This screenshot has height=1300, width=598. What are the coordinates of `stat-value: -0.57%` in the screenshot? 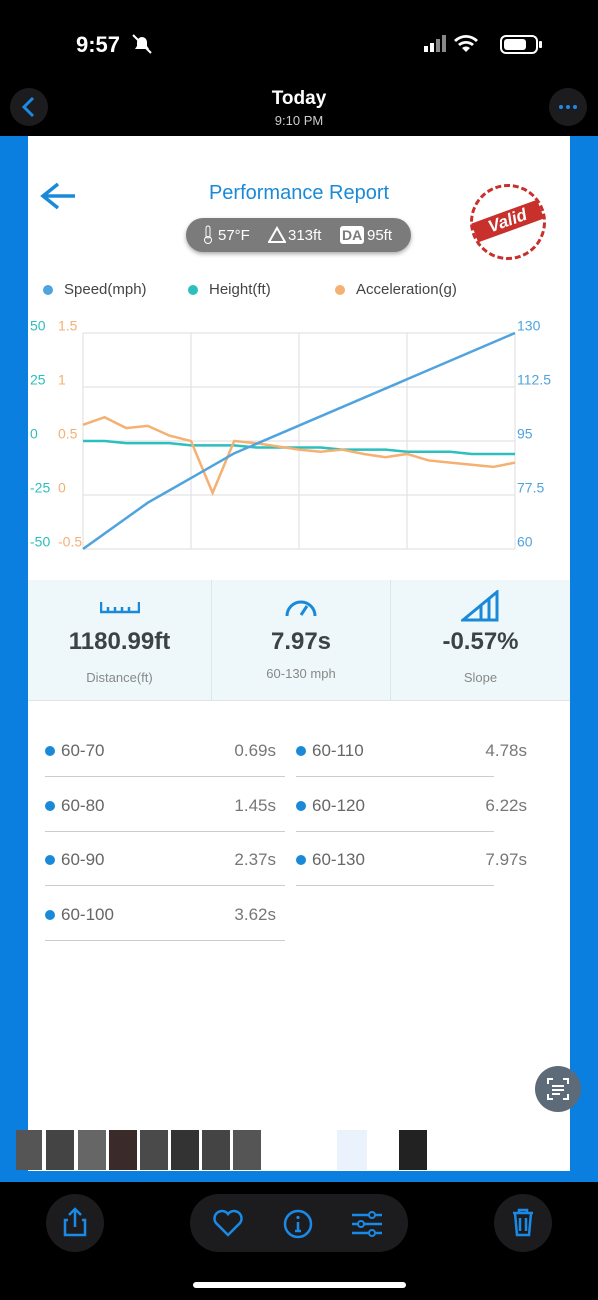 It's located at (480, 641).